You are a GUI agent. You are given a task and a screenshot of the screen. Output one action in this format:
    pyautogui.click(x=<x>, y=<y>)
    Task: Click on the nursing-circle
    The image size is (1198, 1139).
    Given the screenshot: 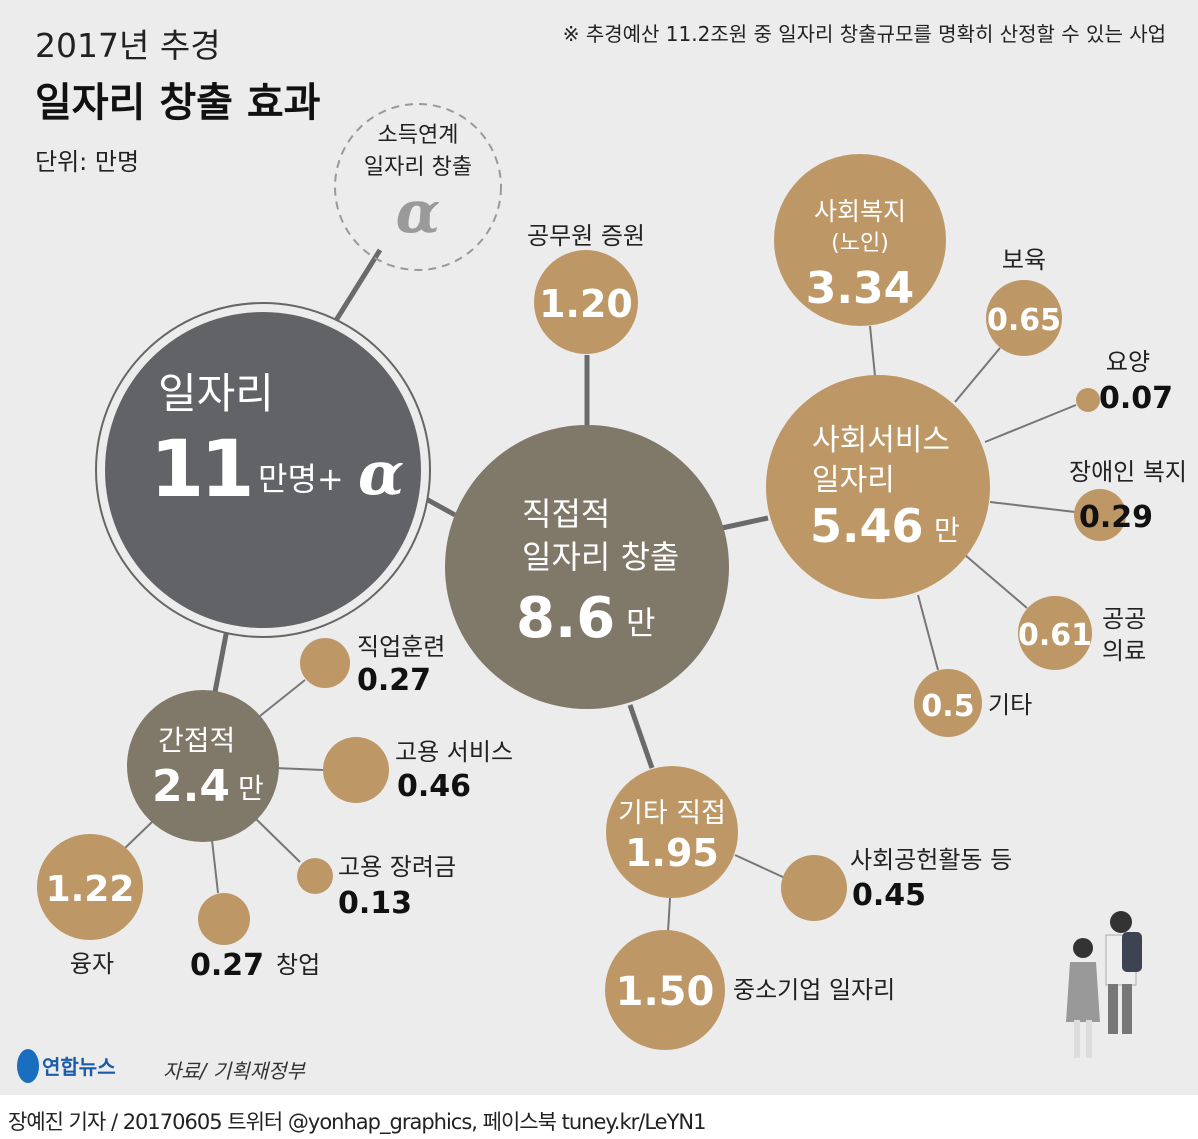 What is the action you would take?
    pyautogui.click(x=1088, y=400)
    